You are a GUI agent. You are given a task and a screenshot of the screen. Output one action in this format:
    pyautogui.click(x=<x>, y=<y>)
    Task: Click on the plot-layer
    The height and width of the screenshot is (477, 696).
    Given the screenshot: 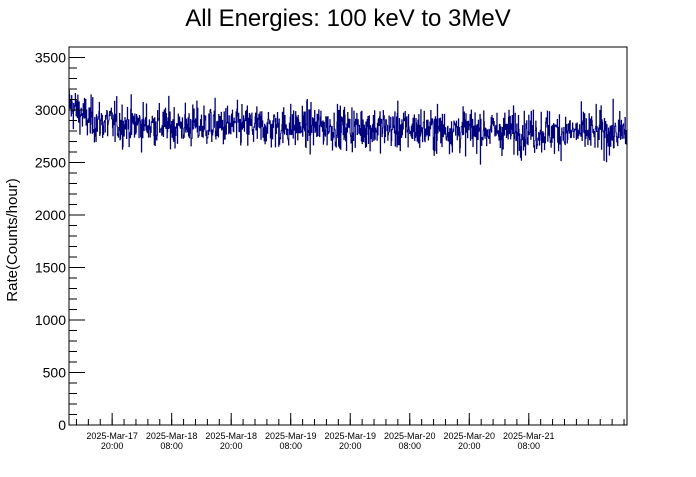 What is the action you would take?
    pyautogui.click(x=348, y=127)
    